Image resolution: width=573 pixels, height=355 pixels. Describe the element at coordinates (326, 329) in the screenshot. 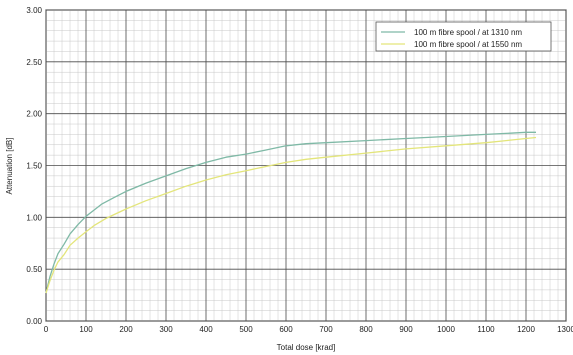

I see `x-tick-label: 700` at that location.